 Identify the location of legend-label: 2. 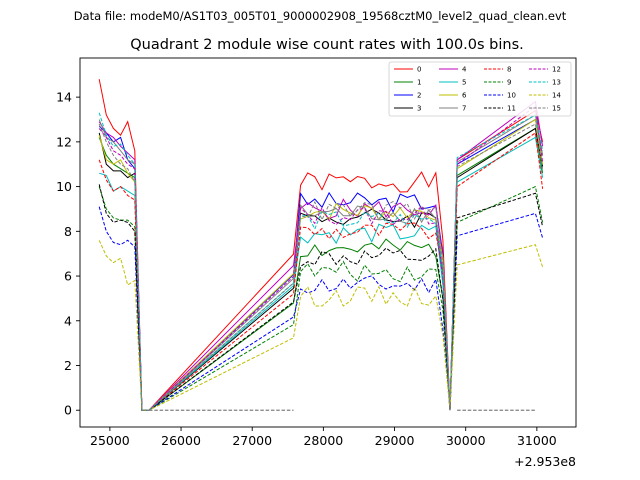
(419, 96).